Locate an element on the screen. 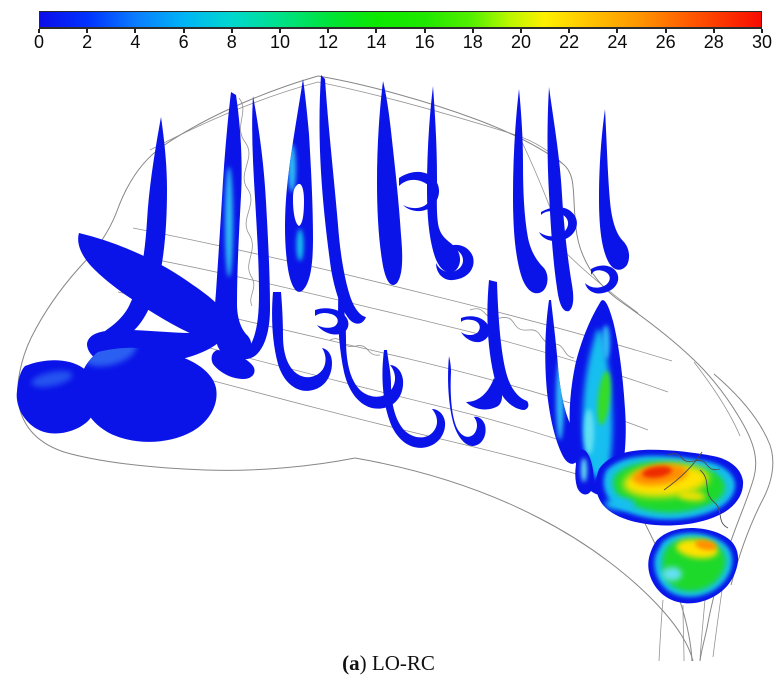  caption-panel-letter: a is located at coordinates (354, 663).